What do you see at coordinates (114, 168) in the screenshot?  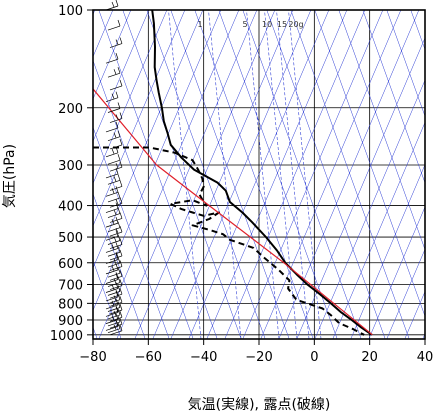 I see `wind-barbs` at bounding box center [114, 168].